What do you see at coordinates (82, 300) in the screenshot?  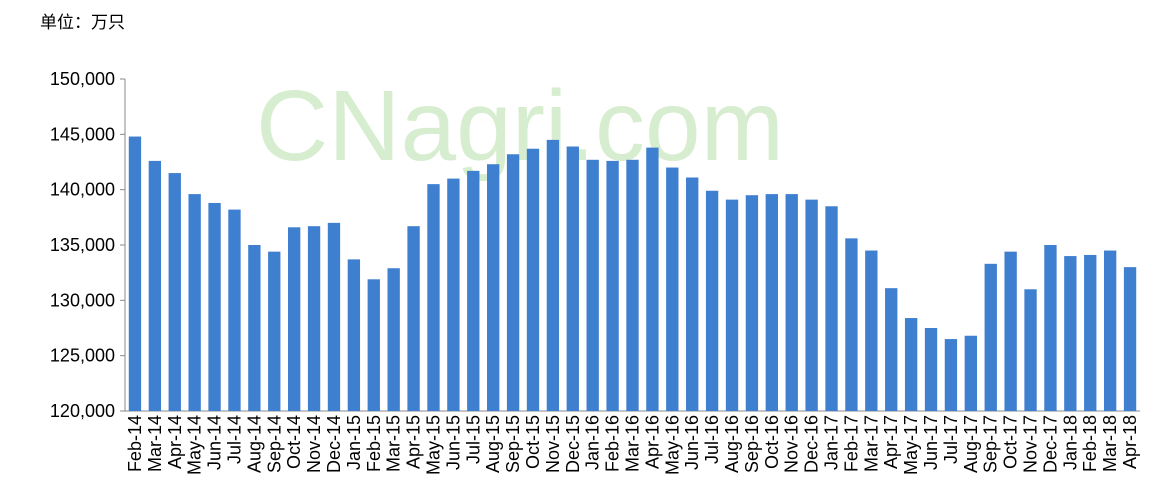 I see `y-tick-label: 130,000` at bounding box center [82, 300].